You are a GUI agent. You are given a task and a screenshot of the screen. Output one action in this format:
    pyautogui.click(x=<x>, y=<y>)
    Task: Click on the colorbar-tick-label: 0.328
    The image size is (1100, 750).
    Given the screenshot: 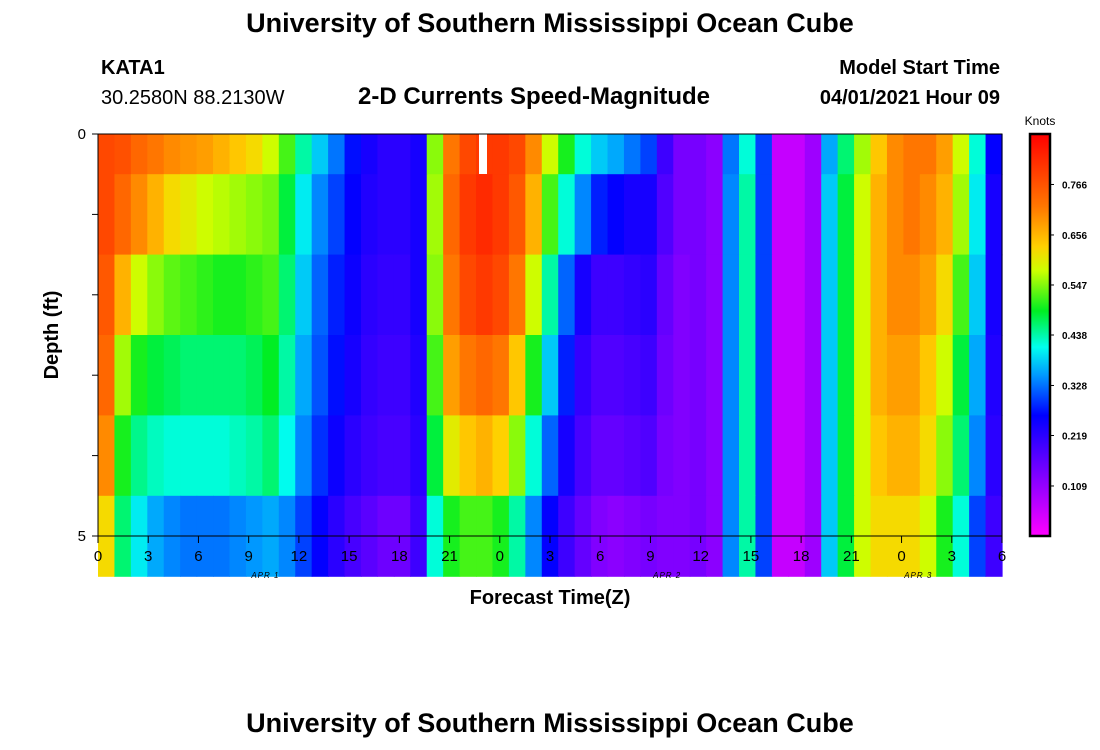 What is the action you would take?
    pyautogui.click(x=1074, y=386)
    